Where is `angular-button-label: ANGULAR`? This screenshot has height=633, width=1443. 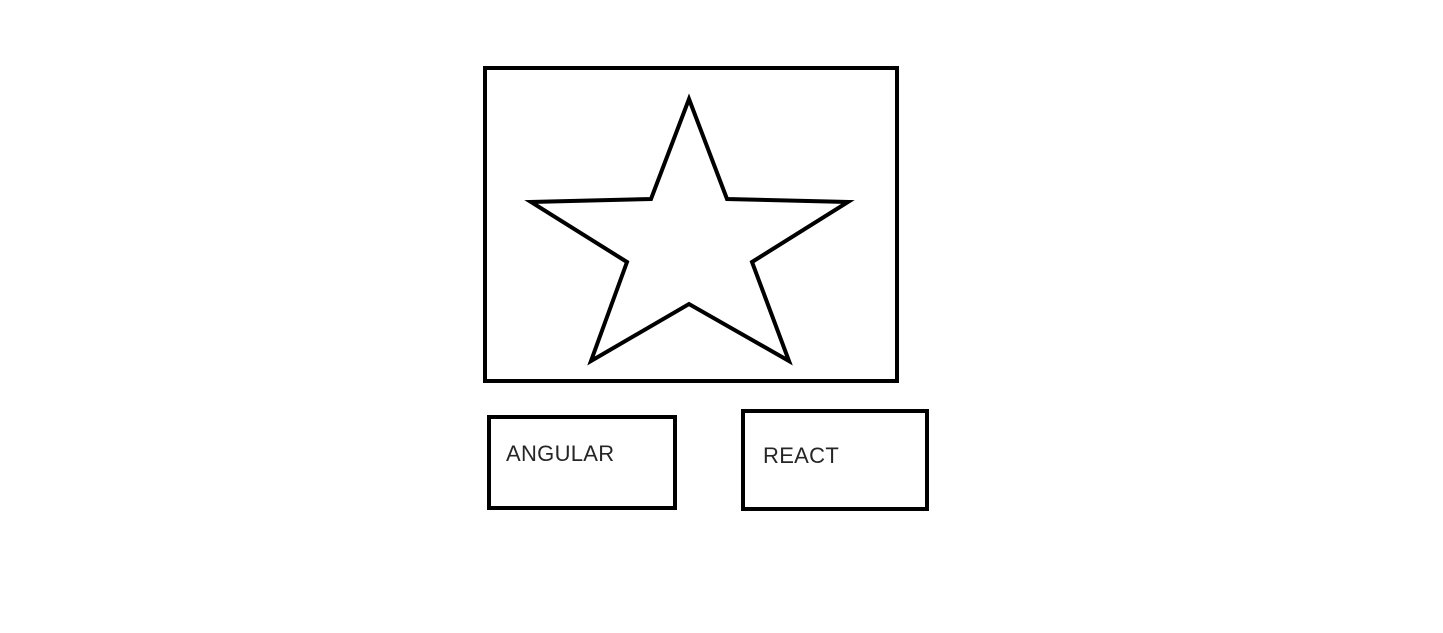
angular-button-label: ANGULAR is located at coordinates (560, 453).